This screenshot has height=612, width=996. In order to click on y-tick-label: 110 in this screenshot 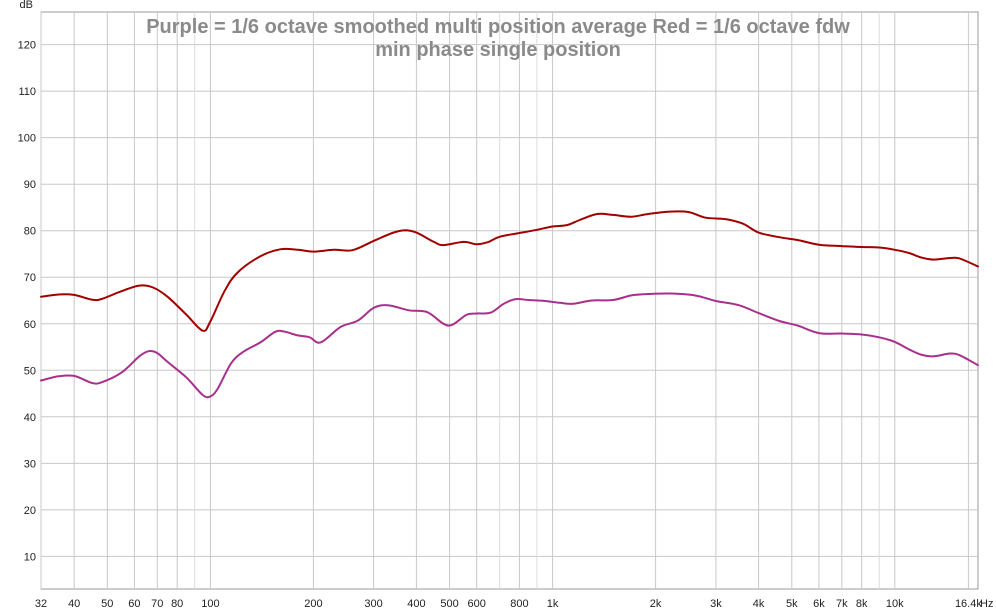, I will do `click(27, 92)`.